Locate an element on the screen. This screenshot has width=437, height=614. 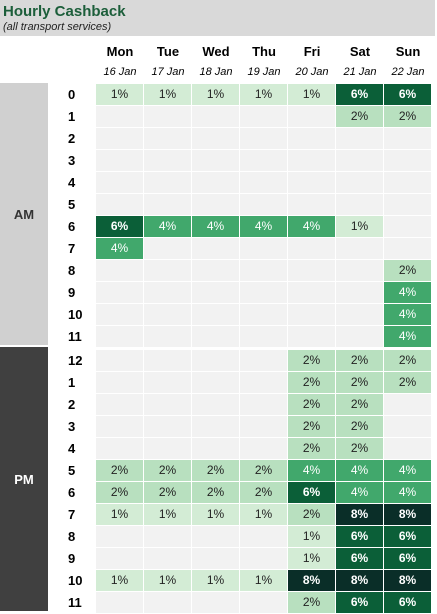
hour-label: 2 is located at coordinates (72, 138).